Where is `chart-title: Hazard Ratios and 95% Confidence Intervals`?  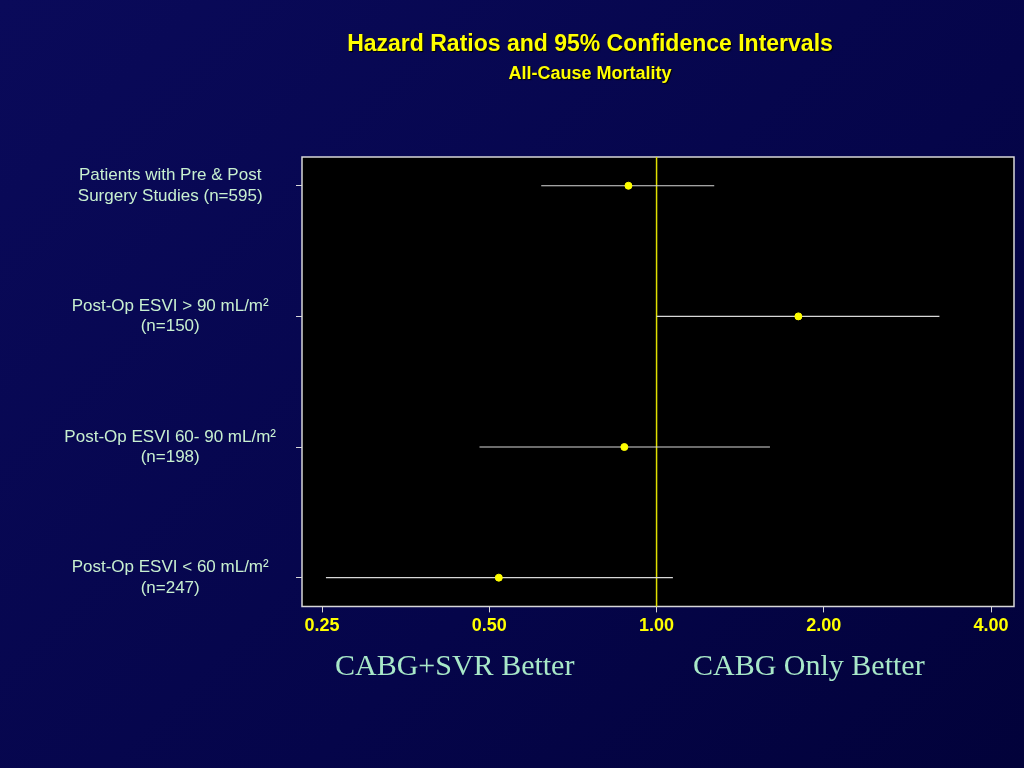
chart-title: Hazard Ratios and 95% Confidence Intervals is located at coordinates (590, 43).